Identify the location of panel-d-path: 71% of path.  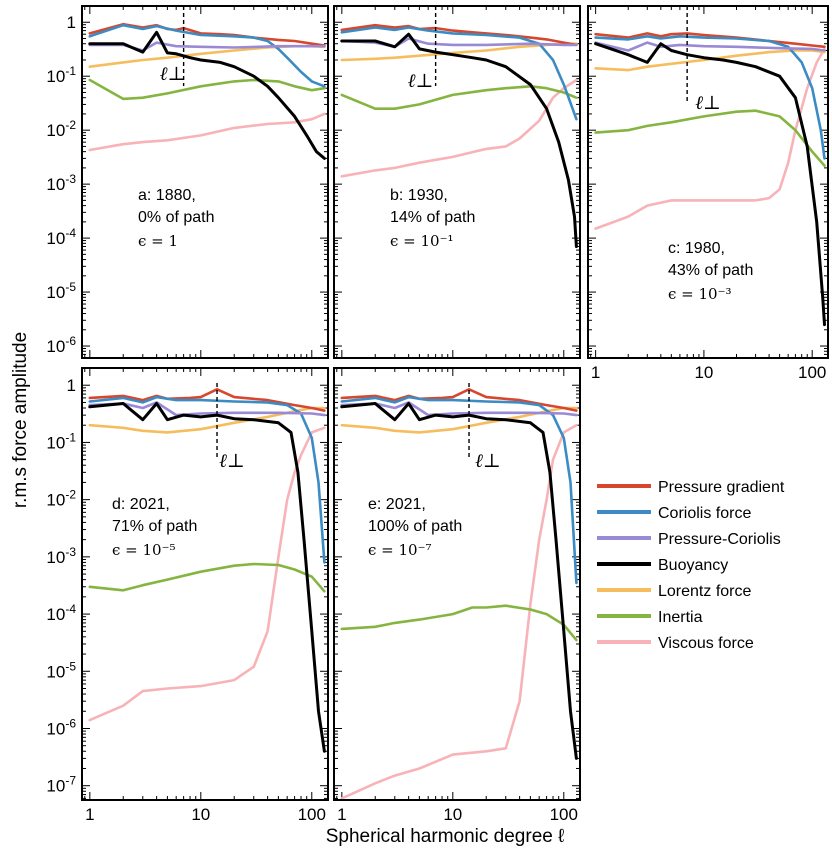
(154, 526).